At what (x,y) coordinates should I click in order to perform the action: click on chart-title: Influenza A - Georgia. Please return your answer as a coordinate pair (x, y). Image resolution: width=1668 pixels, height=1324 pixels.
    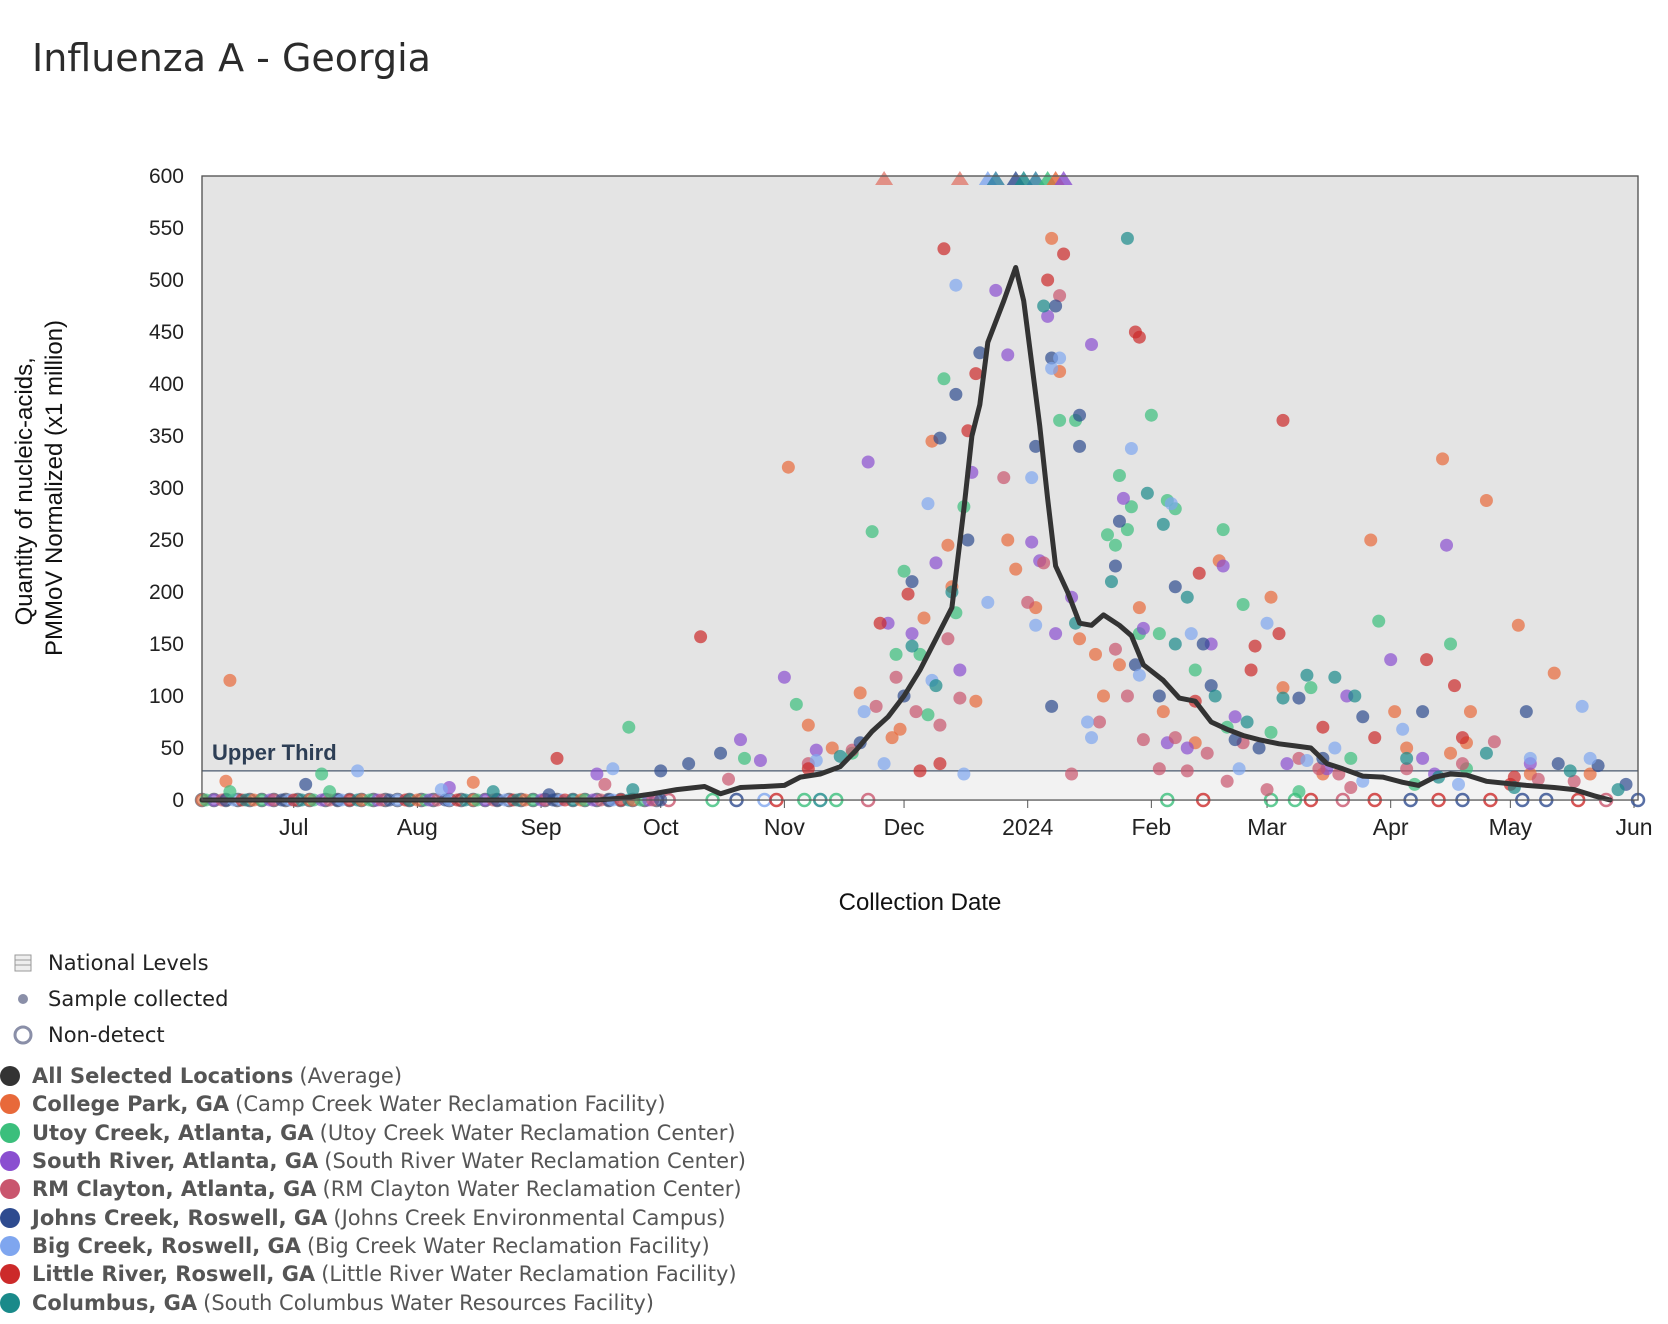
    Looking at the image, I should click on (231, 58).